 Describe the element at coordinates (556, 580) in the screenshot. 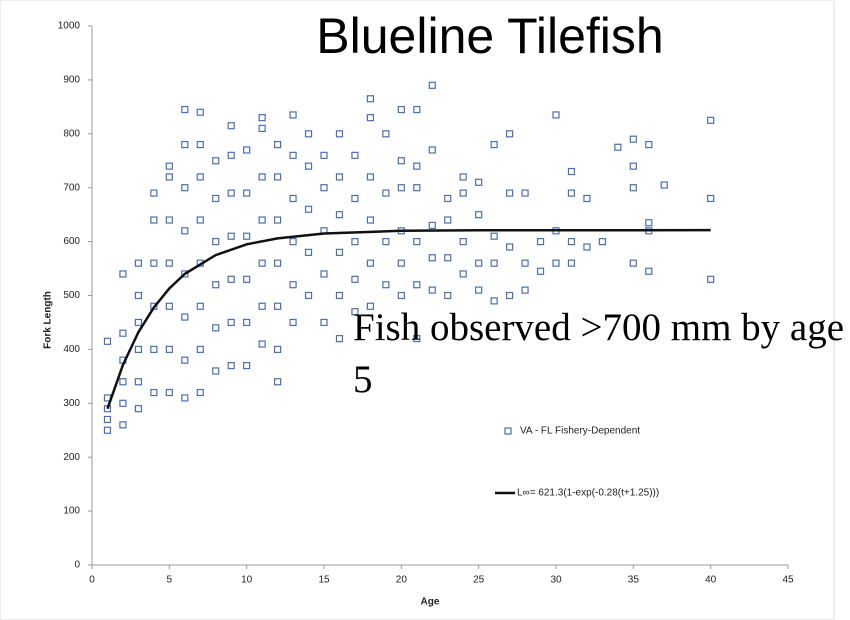

I see `x-tick-label: 30` at that location.